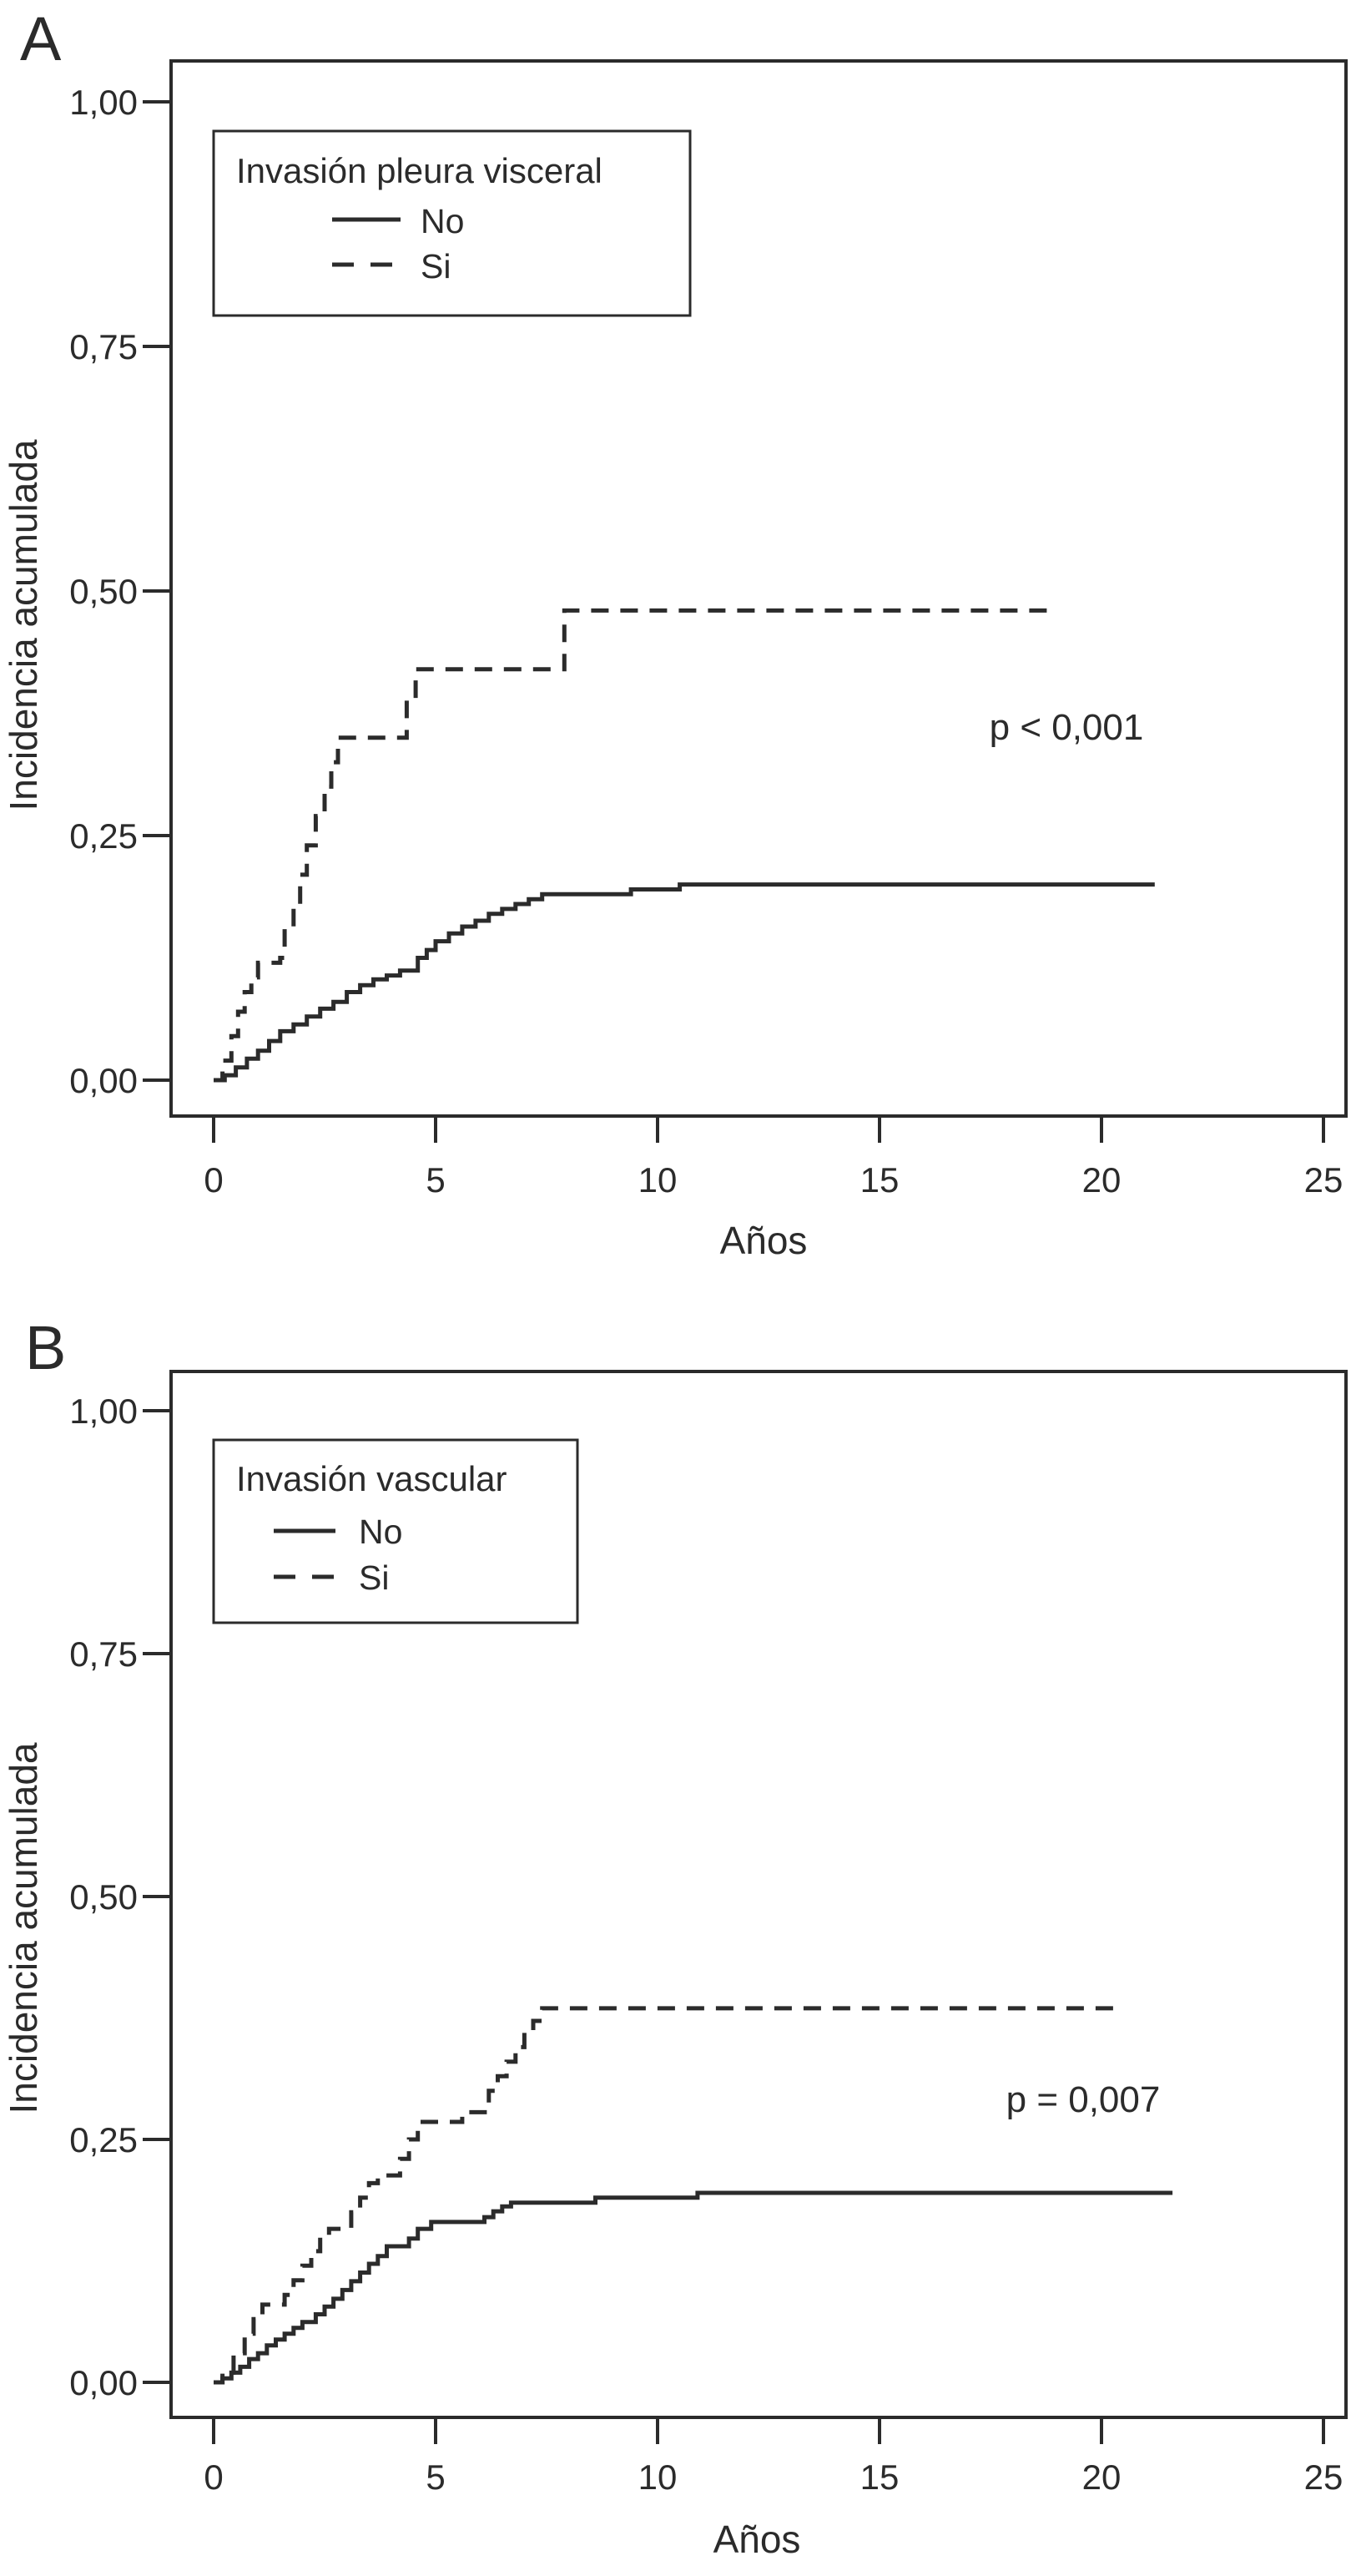 The image size is (1351, 2576). I want to click on series-curve-si-a, so click(633, 845).